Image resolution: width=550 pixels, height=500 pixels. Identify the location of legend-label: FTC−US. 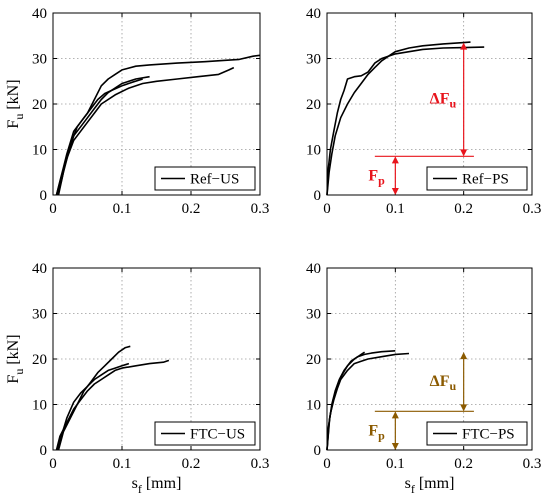
(217, 435).